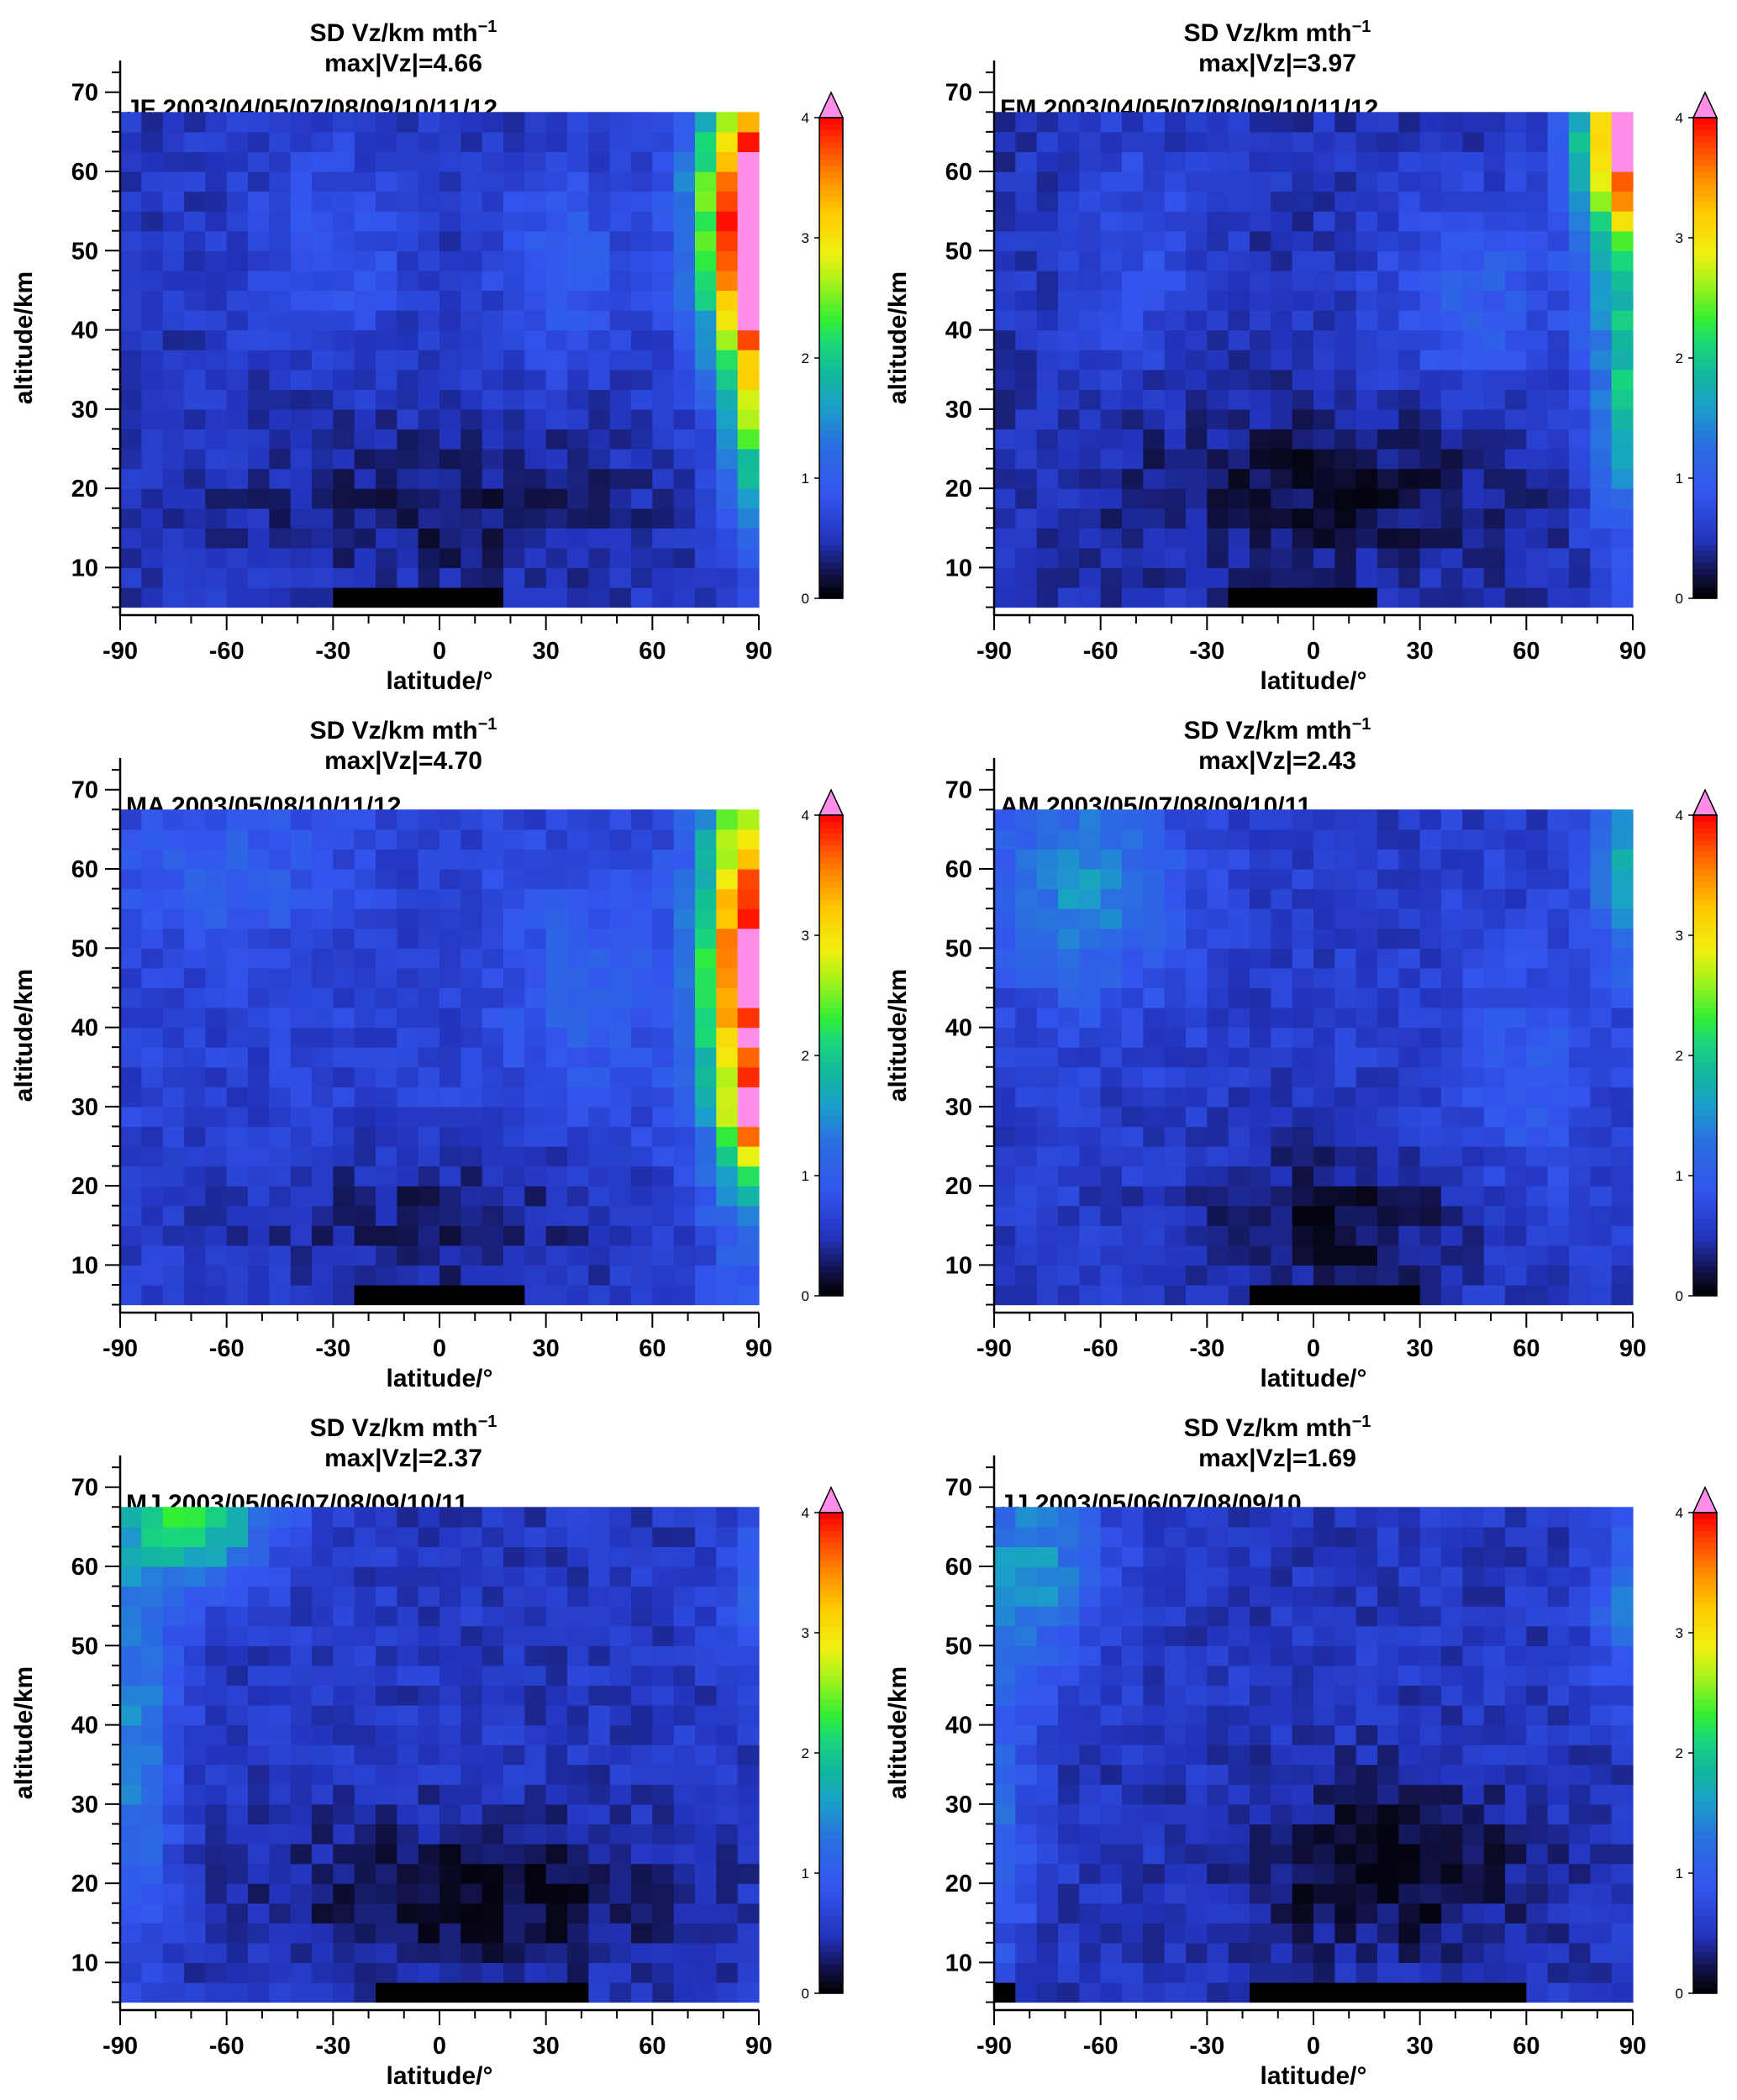 This screenshot has height=2100, width=1737. What do you see at coordinates (1282, 597) in the screenshot?
I see `heatmap-cell-missing` at bounding box center [1282, 597].